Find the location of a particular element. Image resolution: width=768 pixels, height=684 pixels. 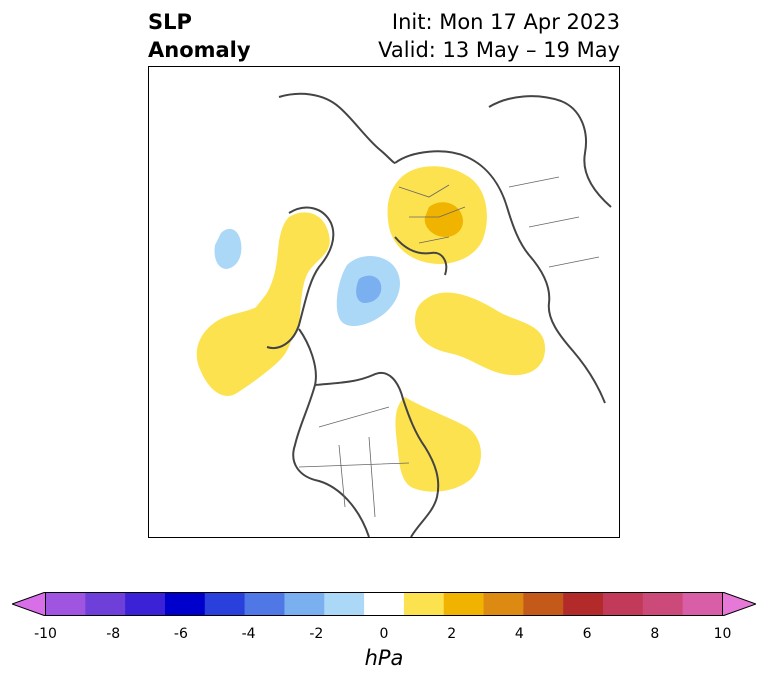

coast-hudson-labrador is located at coordinates (377, 454).